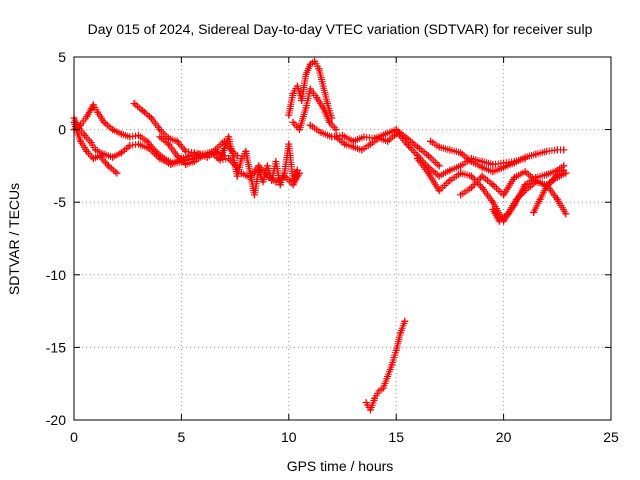 This screenshot has height=480, width=640. I want to click on x-tick-label: 20, so click(504, 437).